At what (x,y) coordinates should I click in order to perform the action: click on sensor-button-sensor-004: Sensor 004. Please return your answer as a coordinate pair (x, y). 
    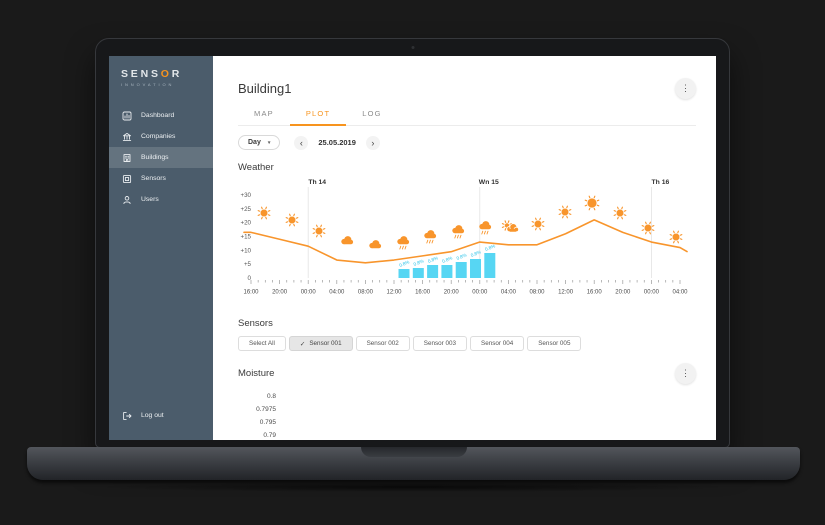
    Looking at the image, I should click on (497, 343).